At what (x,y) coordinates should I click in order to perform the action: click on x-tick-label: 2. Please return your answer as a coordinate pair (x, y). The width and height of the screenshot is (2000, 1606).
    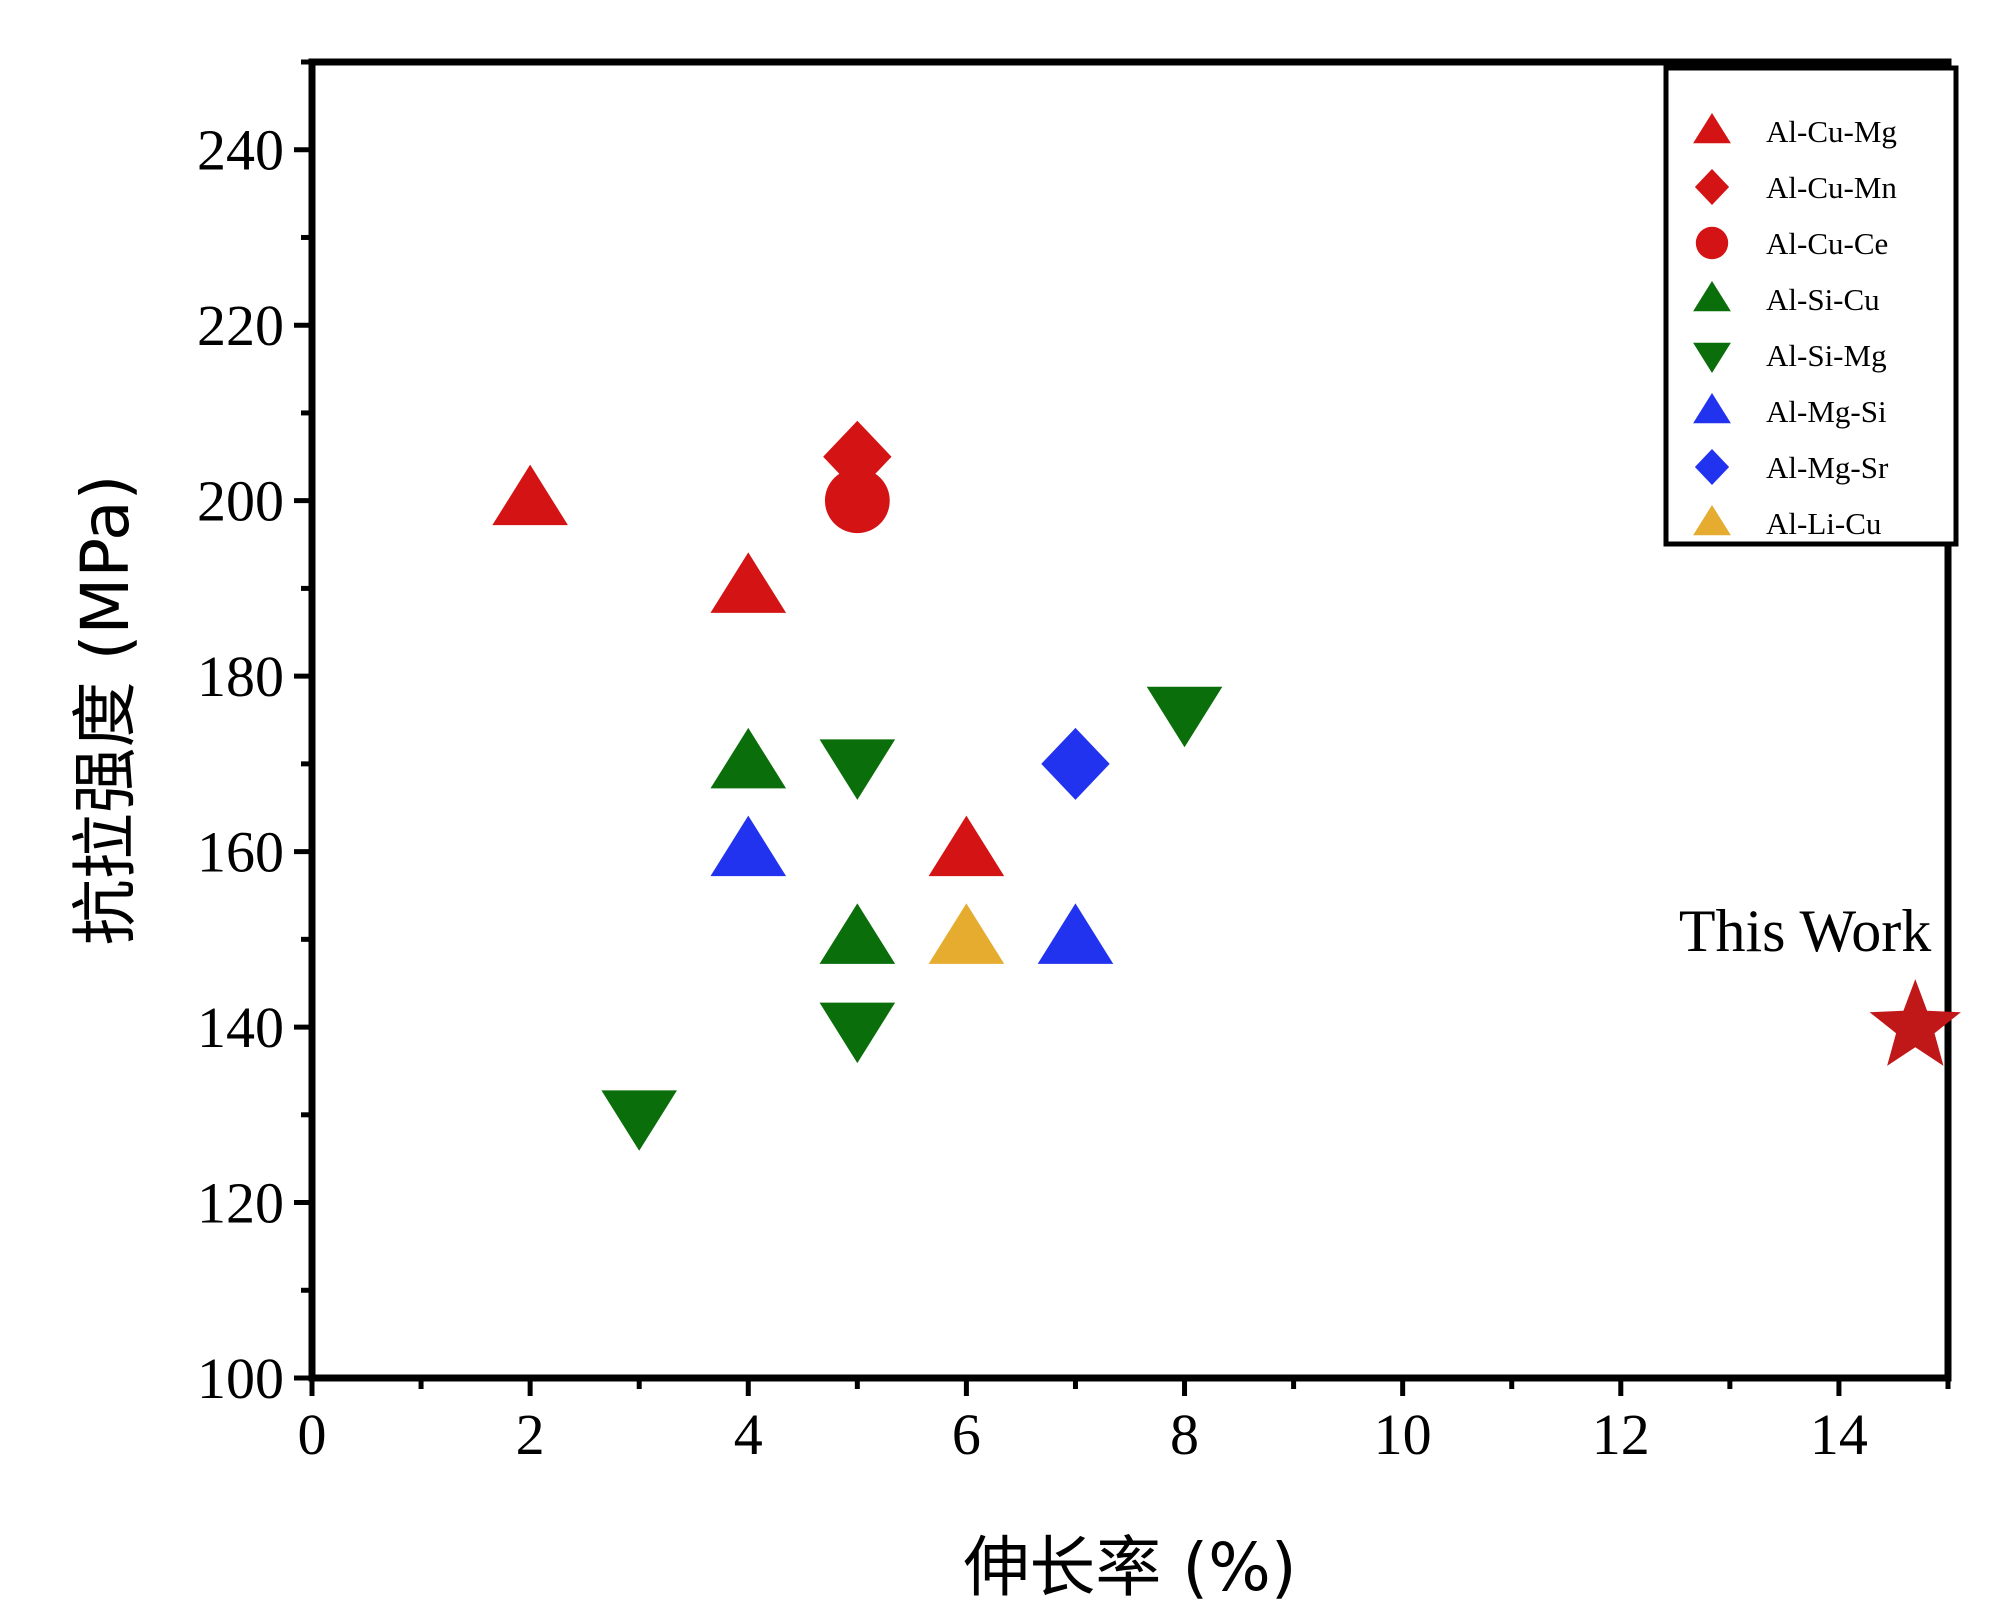
    Looking at the image, I should click on (530, 1434).